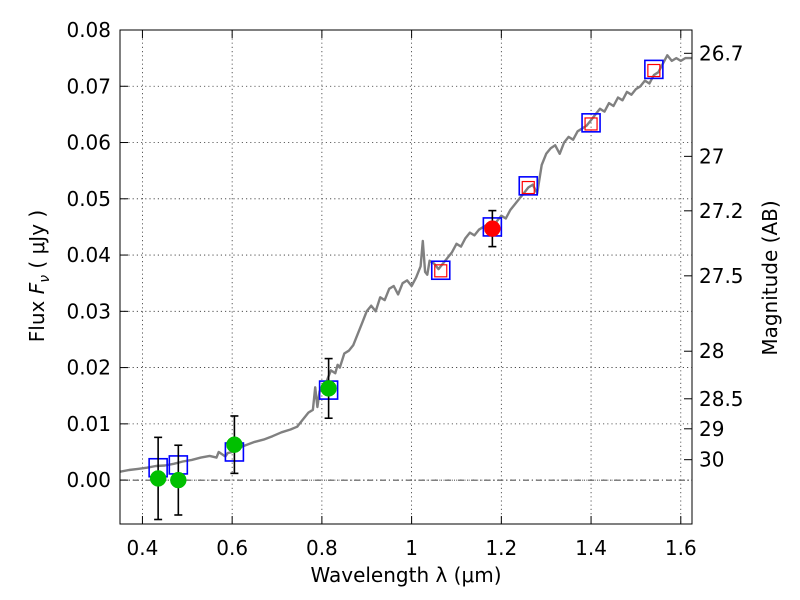 This screenshot has width=800, height=600. I want to click on y-tick-label: 0.08, so click(88, 30).